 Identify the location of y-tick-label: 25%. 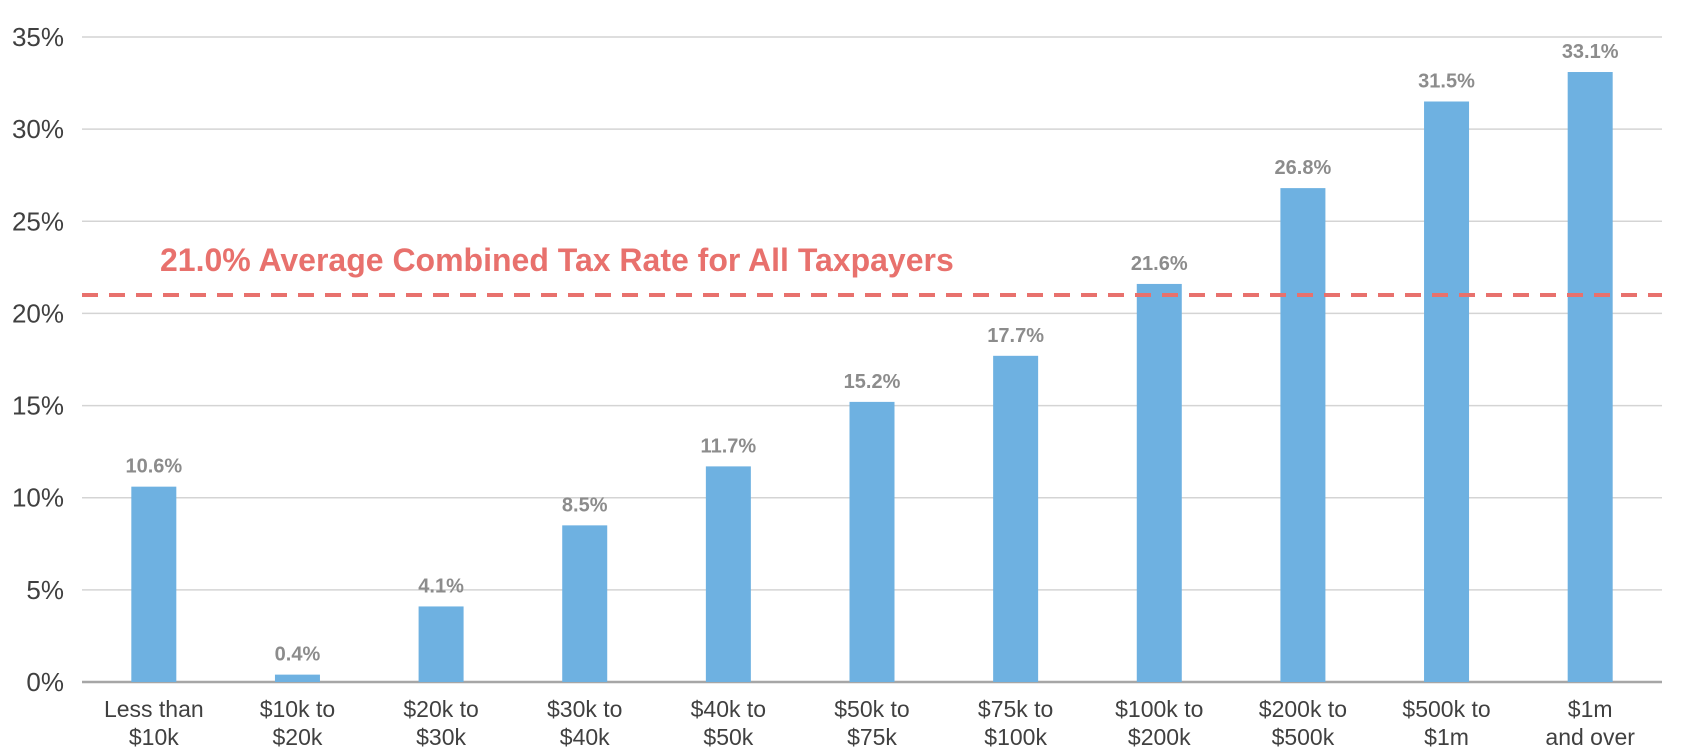
(38, 221).